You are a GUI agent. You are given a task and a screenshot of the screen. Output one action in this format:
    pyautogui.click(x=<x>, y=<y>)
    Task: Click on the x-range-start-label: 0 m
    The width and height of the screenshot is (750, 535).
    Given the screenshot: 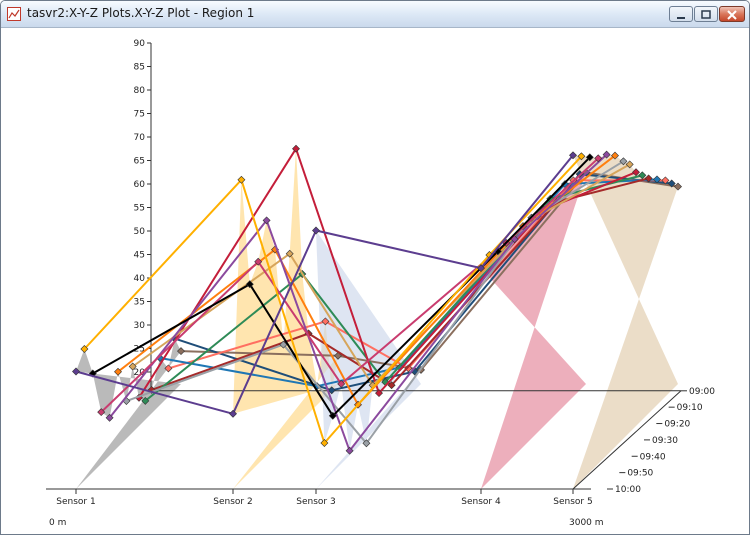 What is the action you would take?
    pyautogui.click(x=57, y=523)
    